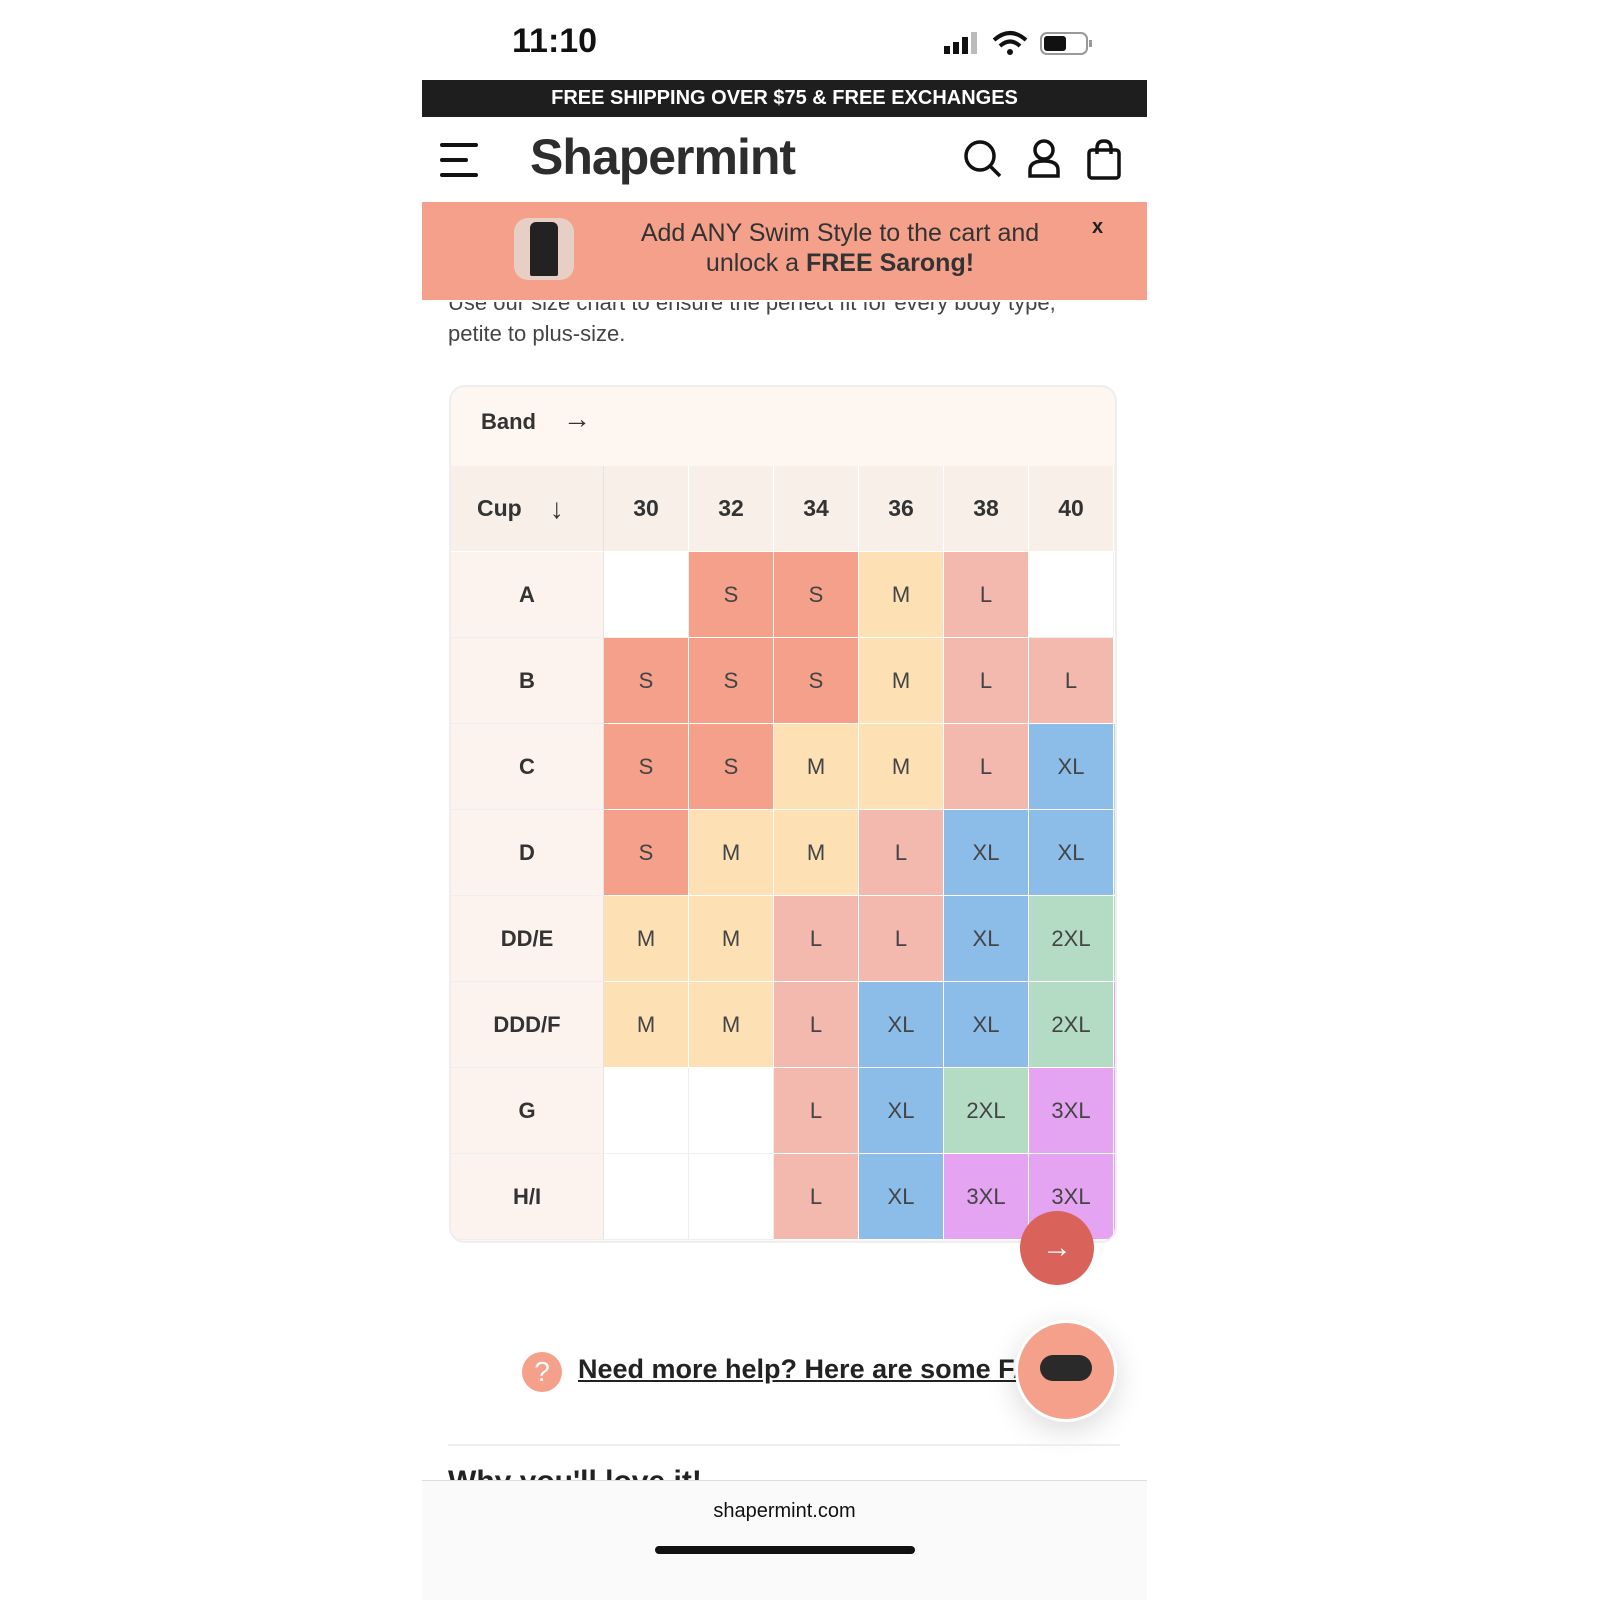 This screenshot has width=1600, height=1600. I want to click on menu-icon, so click(460, 160).